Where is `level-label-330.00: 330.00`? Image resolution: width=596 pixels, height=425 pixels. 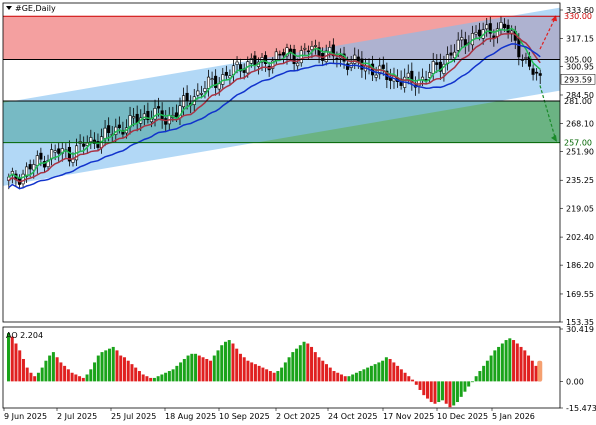
level-label-330.00: 330.00 is located at coordinates (578, 16).